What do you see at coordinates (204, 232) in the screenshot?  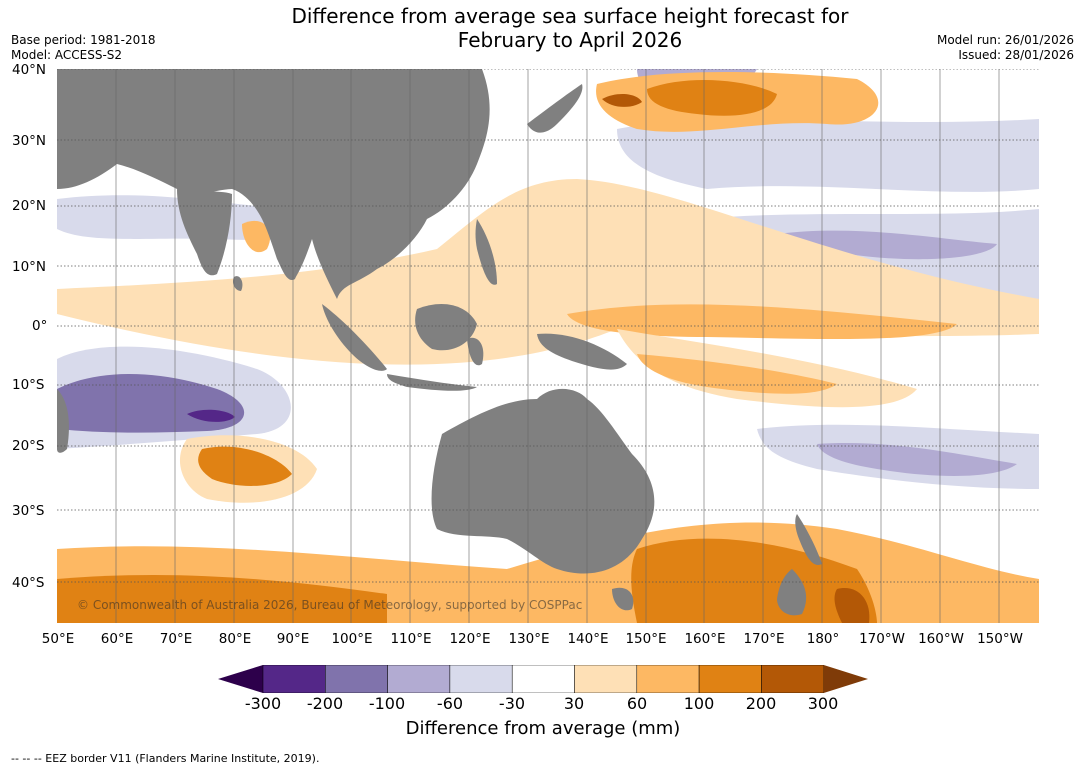 I see `land-india` at bounding box center [204, 232].